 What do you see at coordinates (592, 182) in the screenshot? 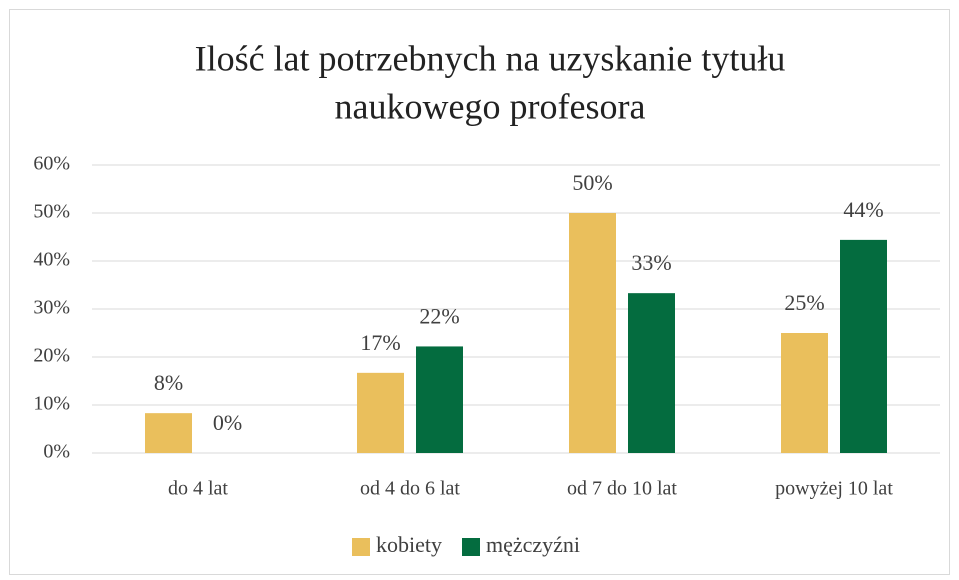
I see `value-label: 50%` at bounding box center [592, 182].